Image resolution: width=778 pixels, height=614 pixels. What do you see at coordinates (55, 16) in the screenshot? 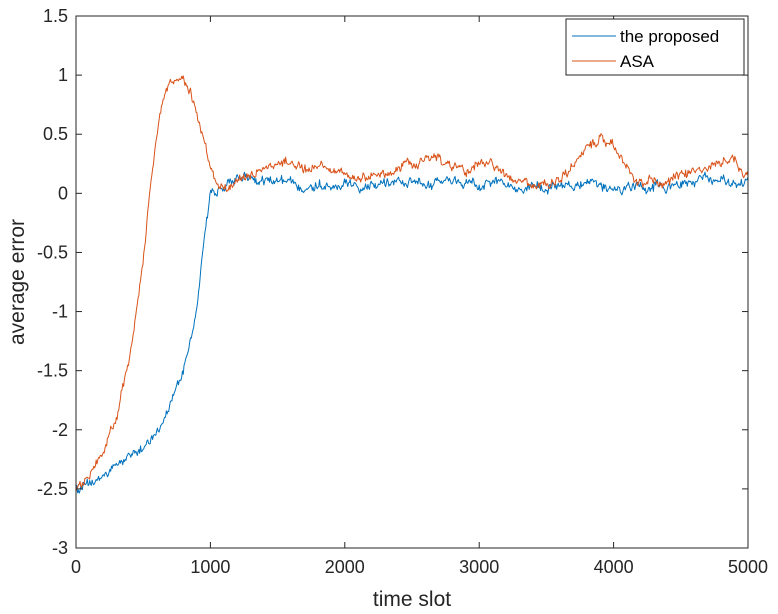
I see `y-tick-label: 1.5` at bounding box center [55, 16].